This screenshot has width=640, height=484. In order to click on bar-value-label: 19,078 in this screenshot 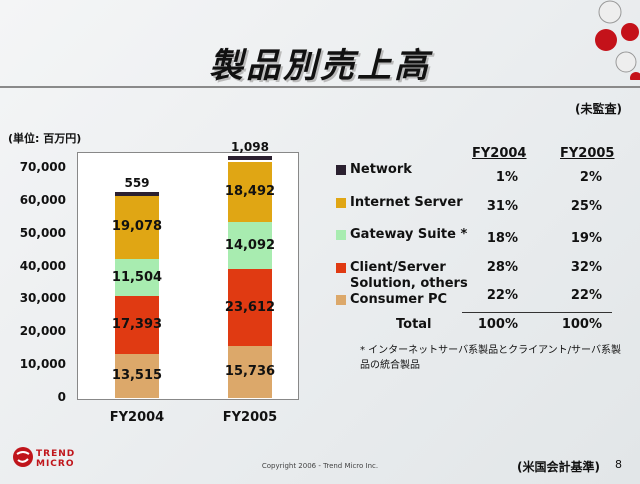, I will do `click(137, 227)`.